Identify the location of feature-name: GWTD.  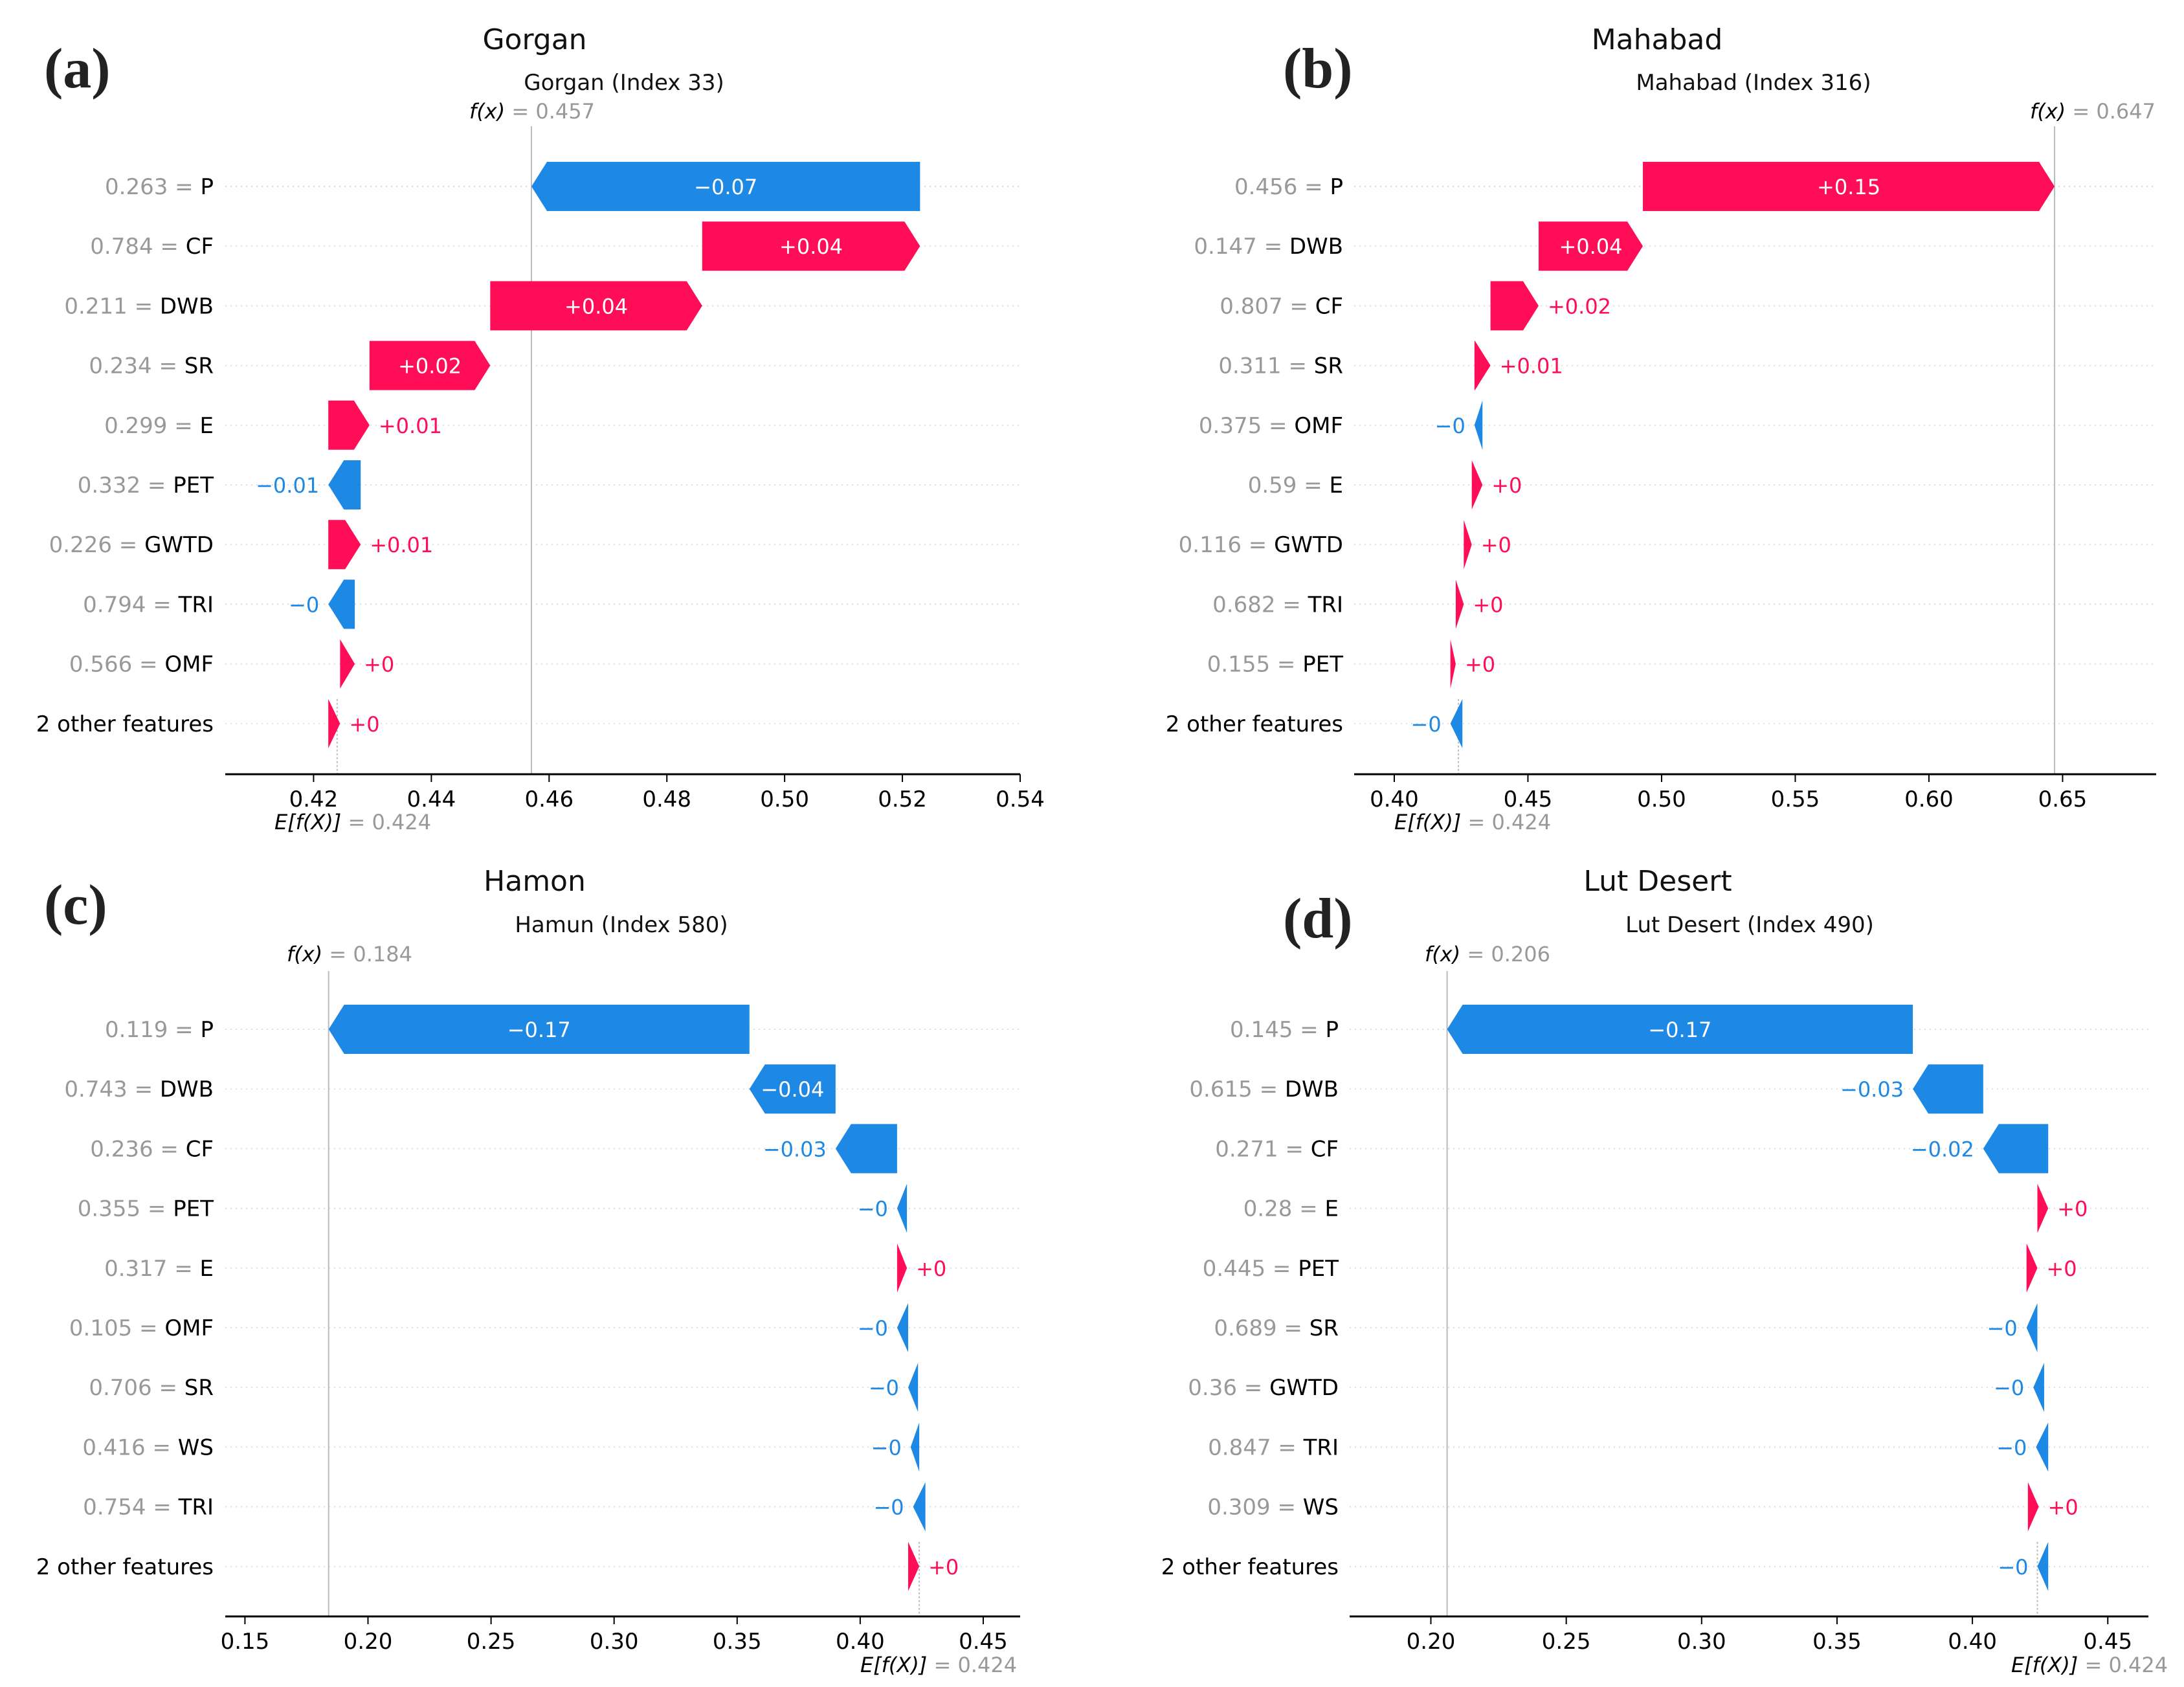
(1308, 545).